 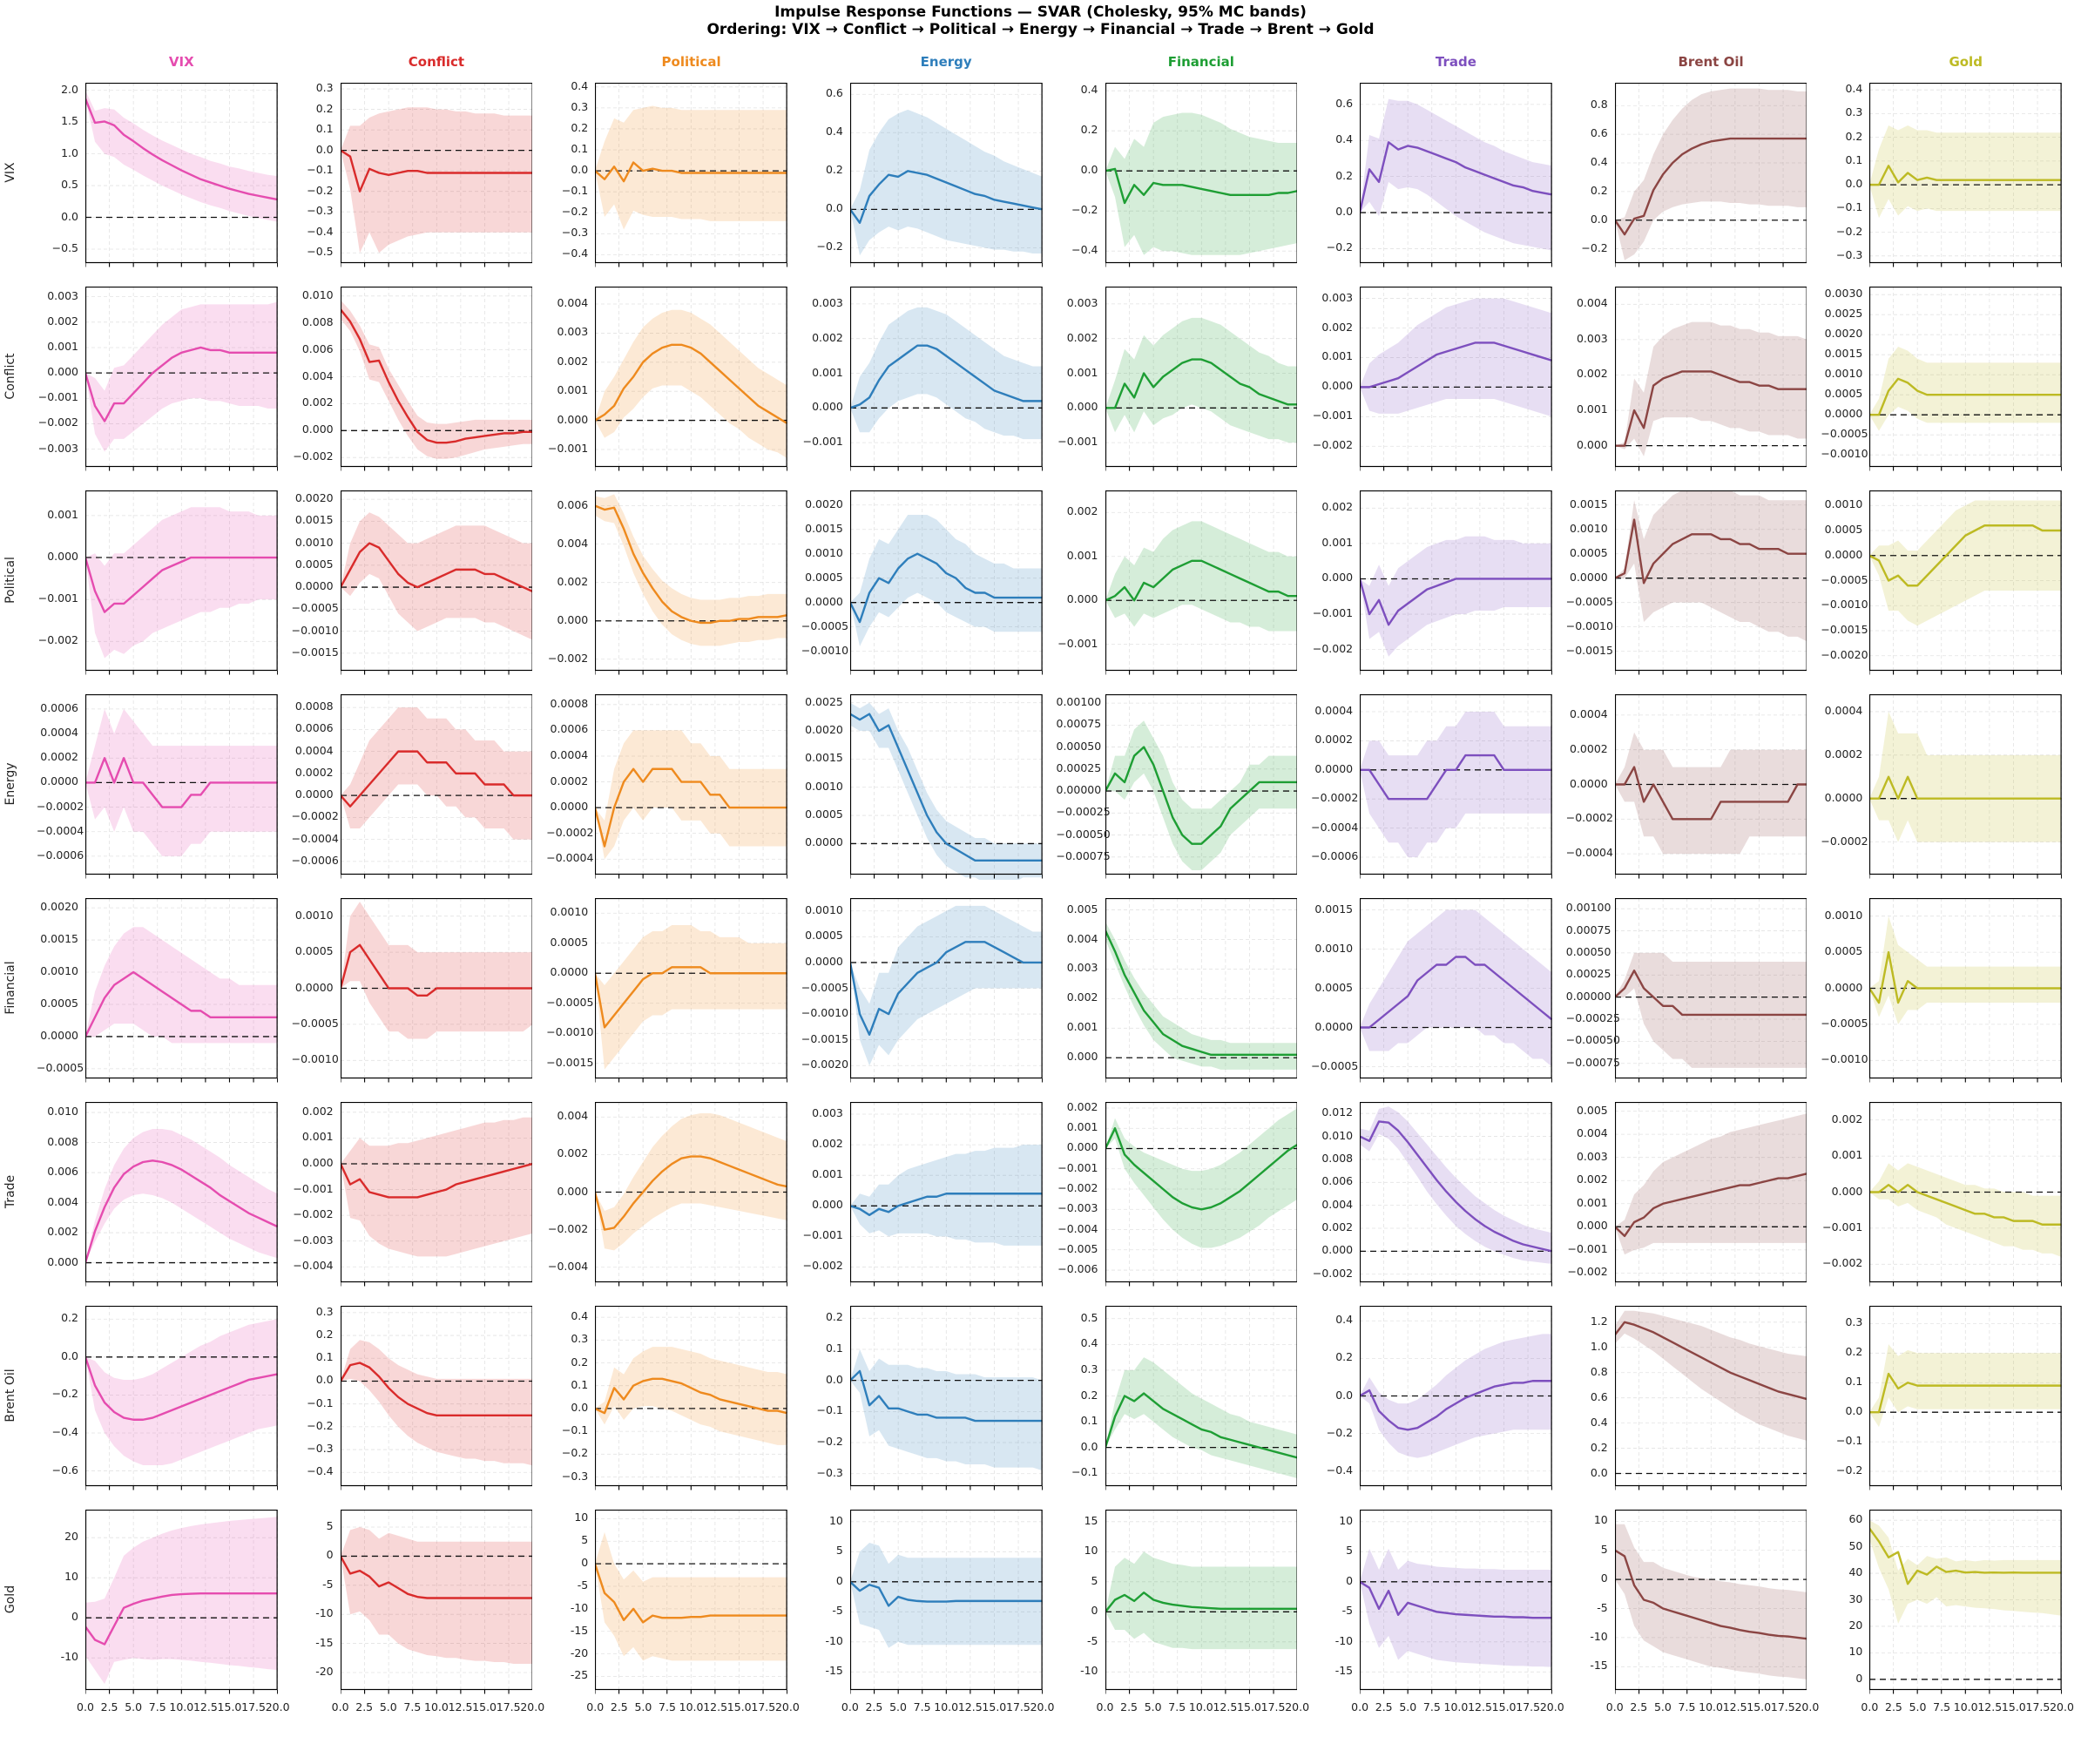 What do you see at coordinates (1345, 1320) in the screenshot?
I see `y-tick-label: 0.4` at bounding box center [1345, 1320].